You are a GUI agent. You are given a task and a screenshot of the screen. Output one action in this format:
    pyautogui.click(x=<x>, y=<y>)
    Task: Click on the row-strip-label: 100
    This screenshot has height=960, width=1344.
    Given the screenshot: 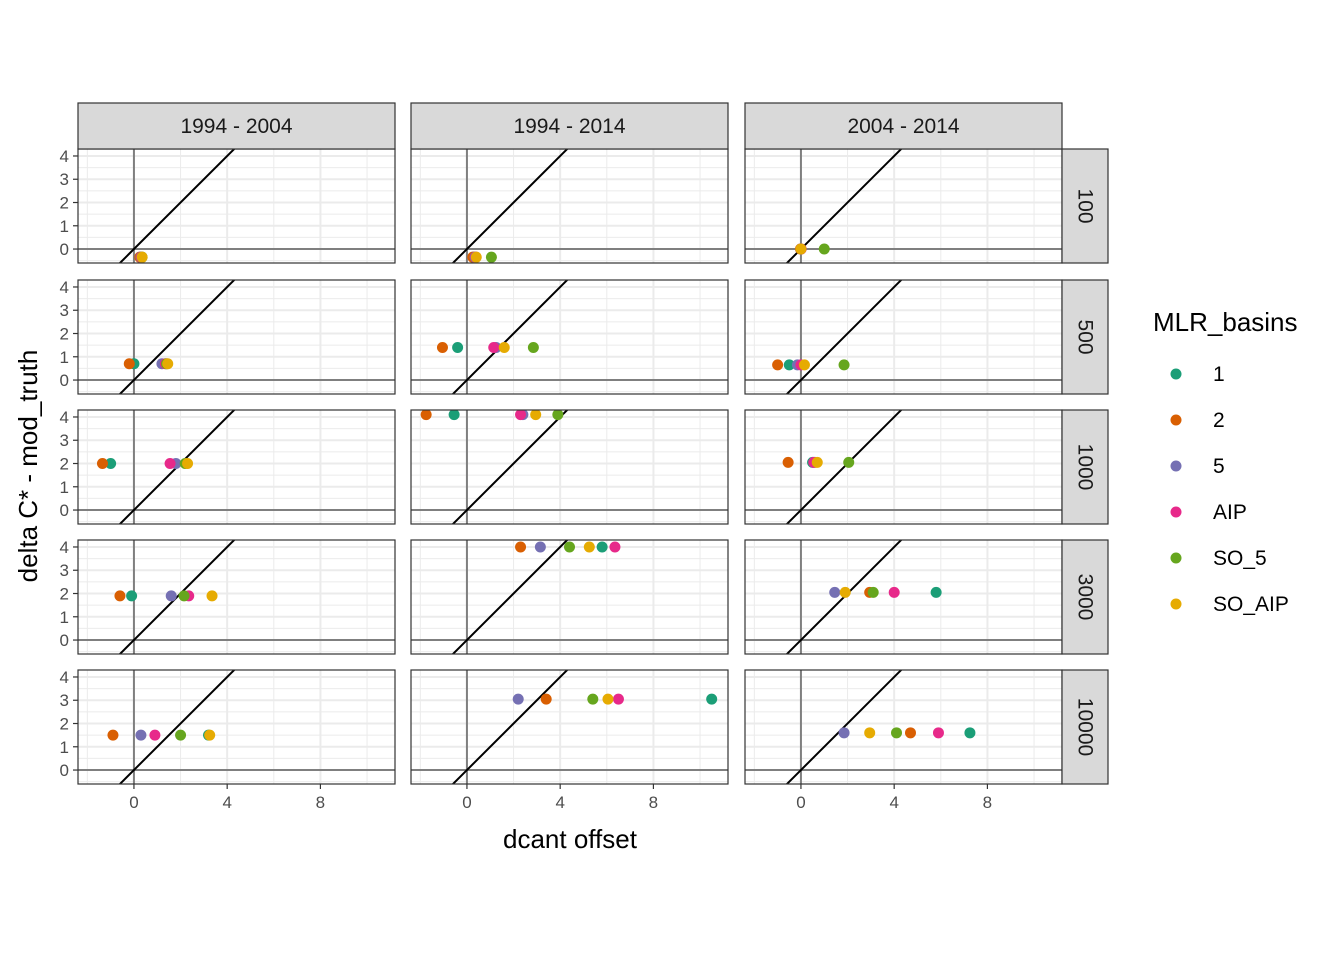 What is the action you would take?
    pyautogui.click(x=1085, y=205)
    